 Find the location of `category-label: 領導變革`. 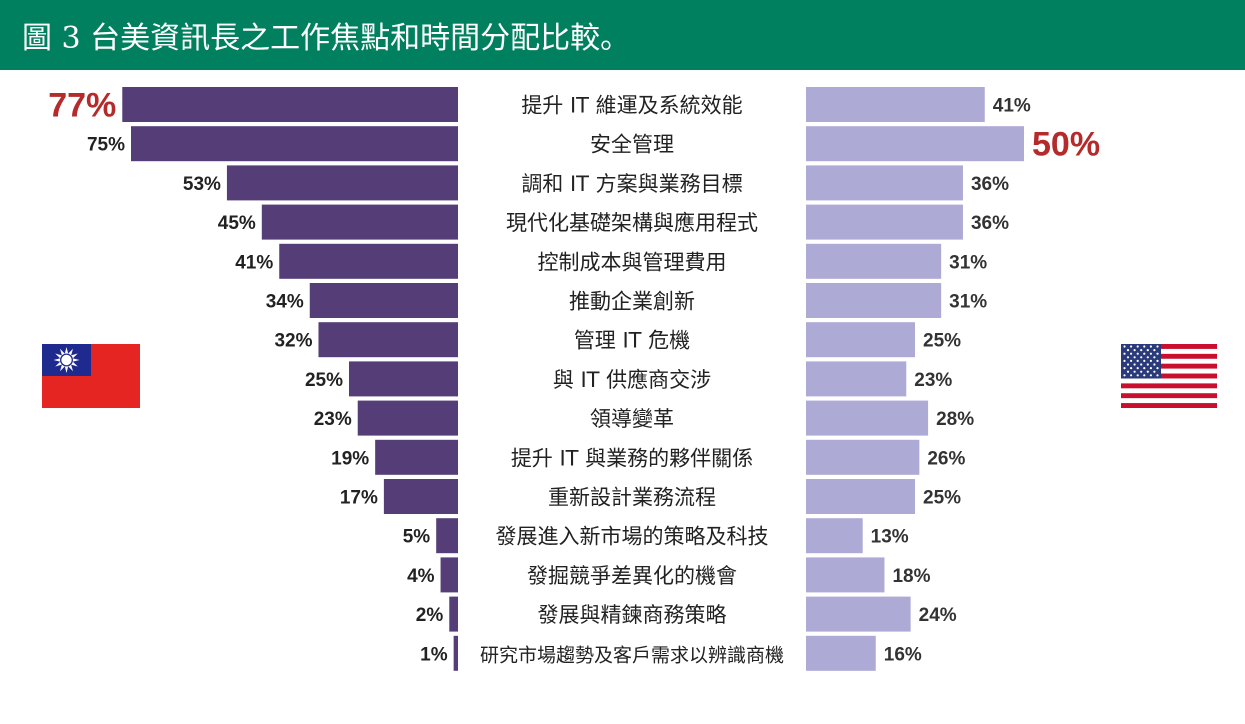

category-label: 領導變革 is located at coordinates (632, 419).